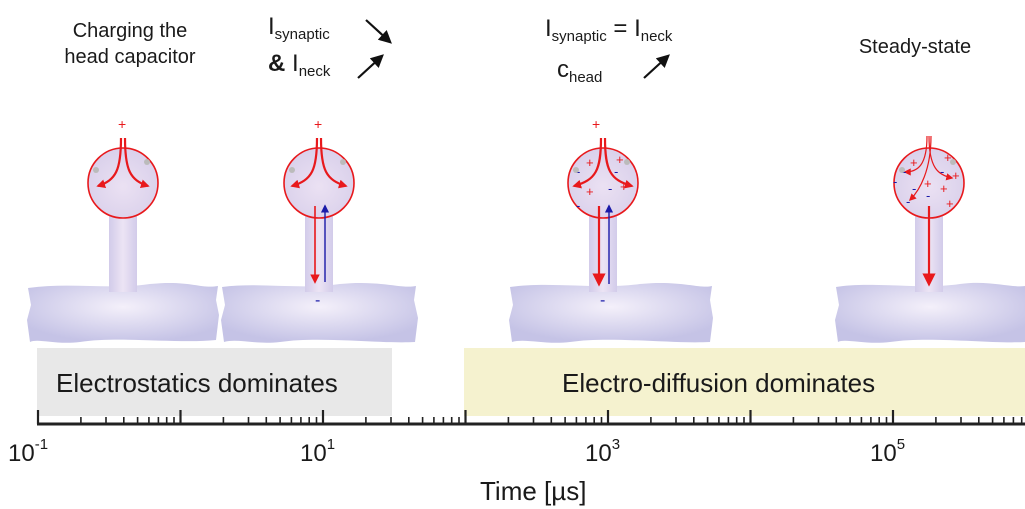 Image resolution: width=1025 pixels, height=509 pixels. I want to click on spine-1-head, so click(123, 183).